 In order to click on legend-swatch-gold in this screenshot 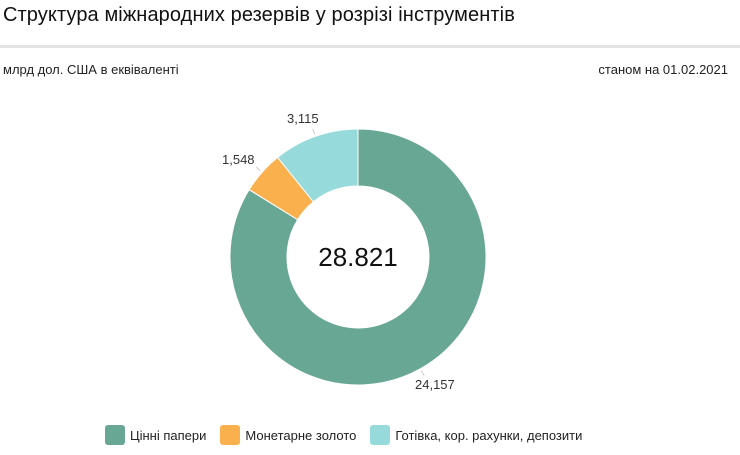, I will do `click(230, 435)`.